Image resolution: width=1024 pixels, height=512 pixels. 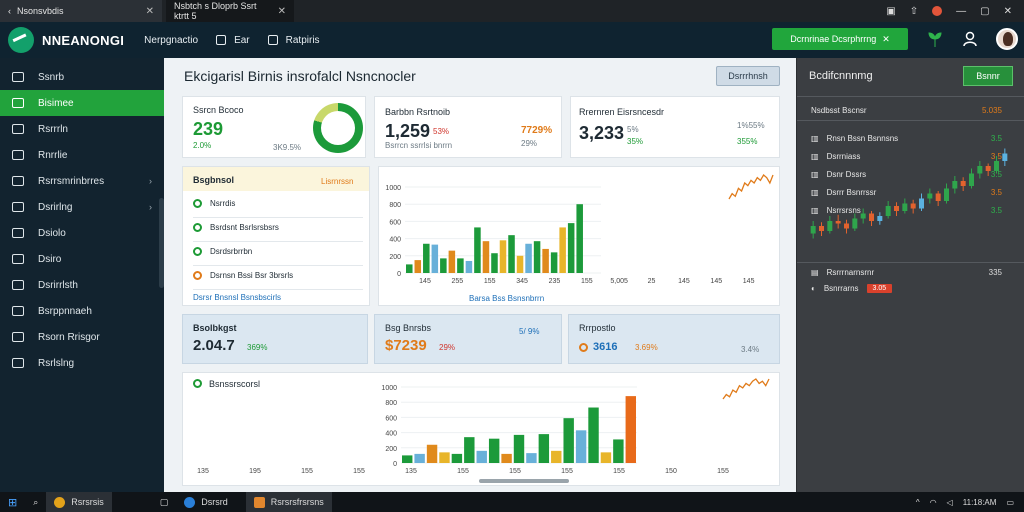 What do you see at coordinates (846, 174) in the screenshot?
I see `panel-row-label: Dsnr Dssrs` at bounding box center [846, 174].